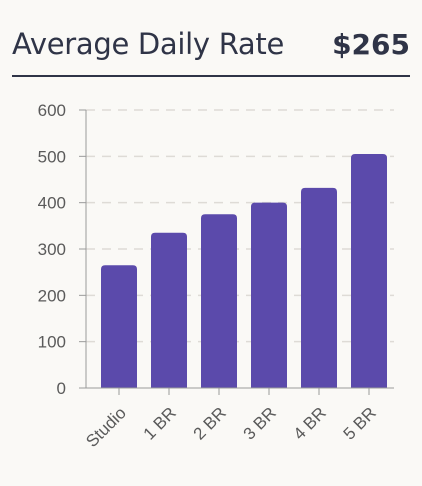  Describe the element at coordinates (52, 249) in the screenshot. I see `y-tick-label: 300` at that location.